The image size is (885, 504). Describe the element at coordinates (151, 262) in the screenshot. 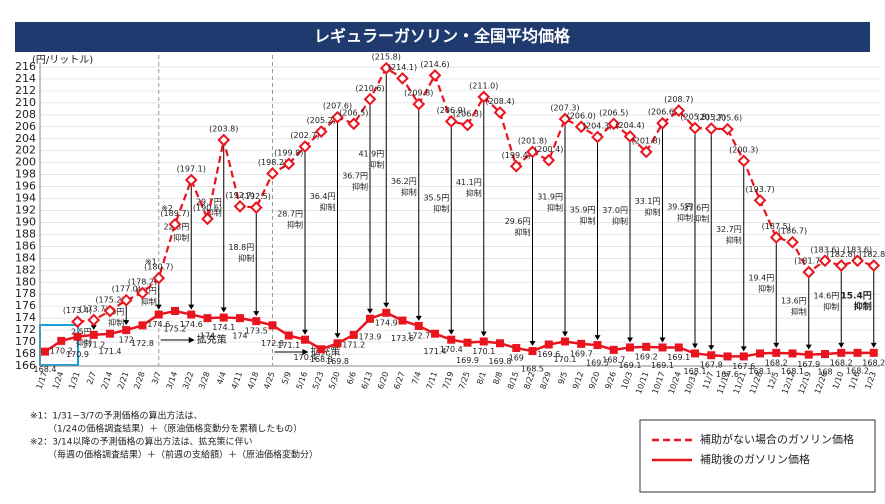

I see `note-marker: ※1` at that location.